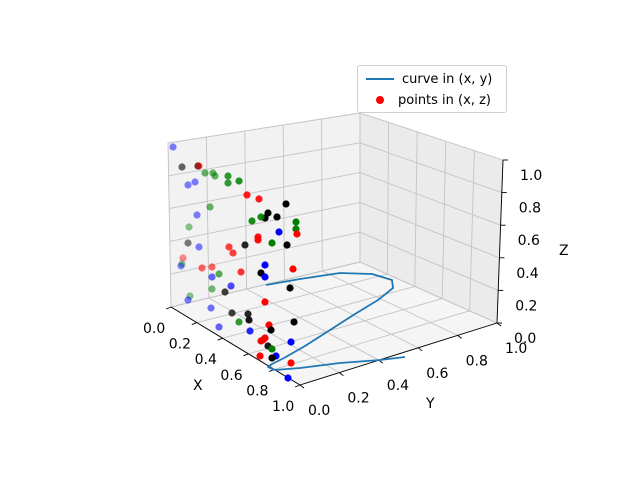  I want to click on legend-label-points: points in (x, z), so click(444, 100).